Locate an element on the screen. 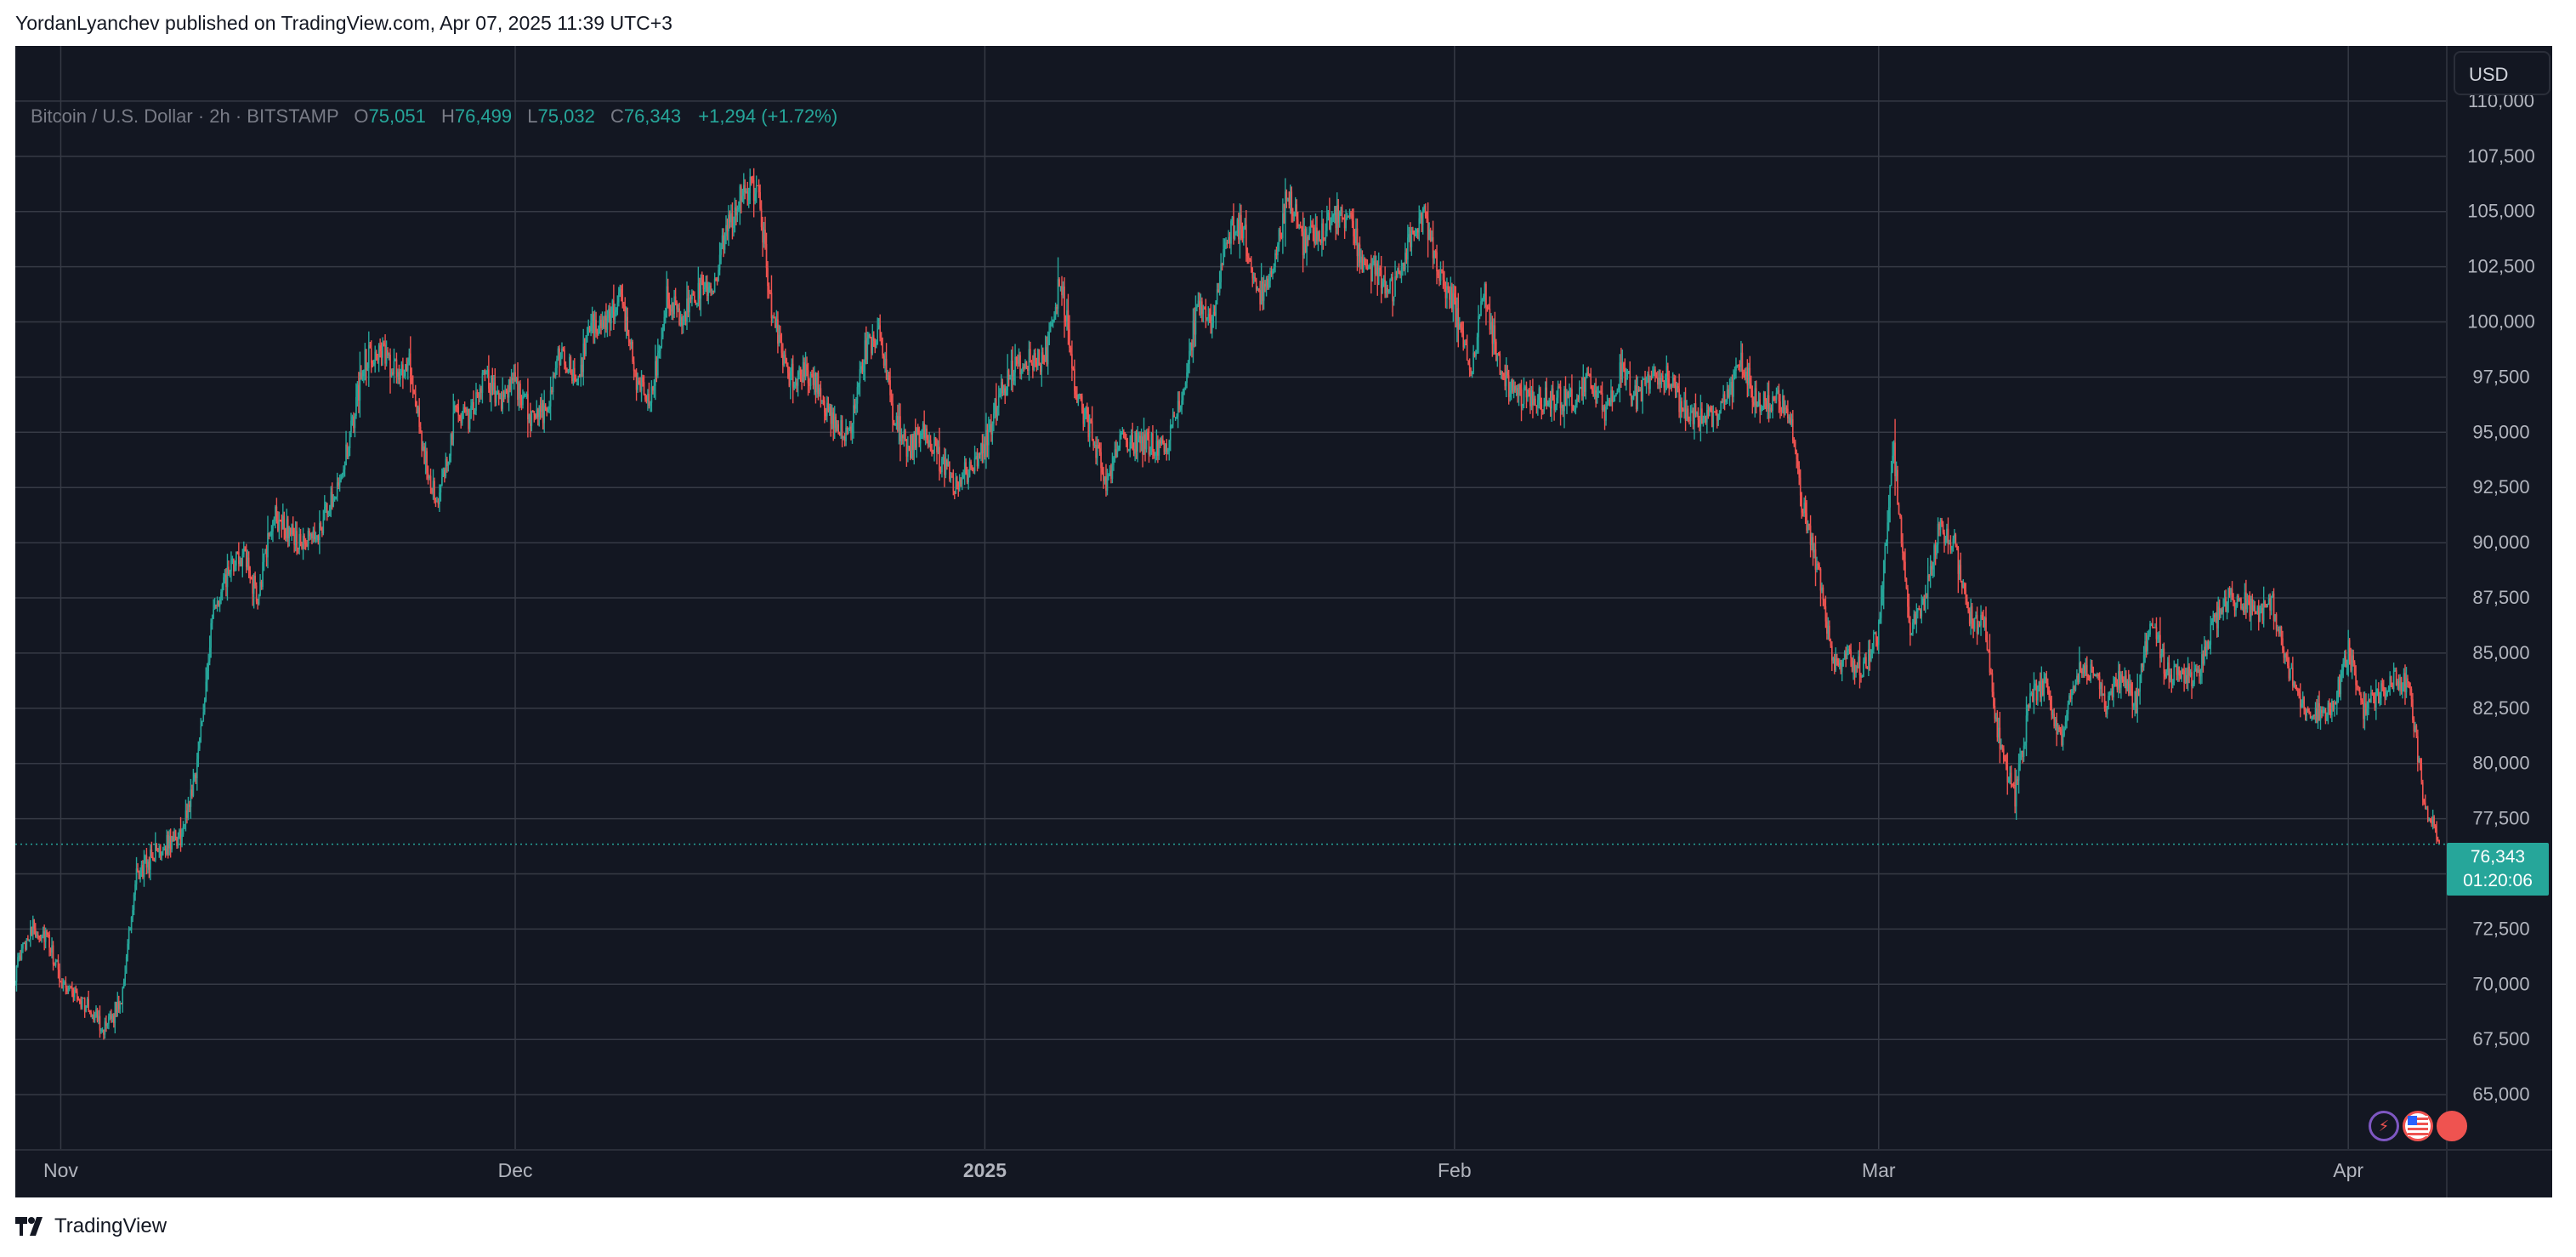  y-tick-label: 72,500 is located at coordinates (2501, 928).